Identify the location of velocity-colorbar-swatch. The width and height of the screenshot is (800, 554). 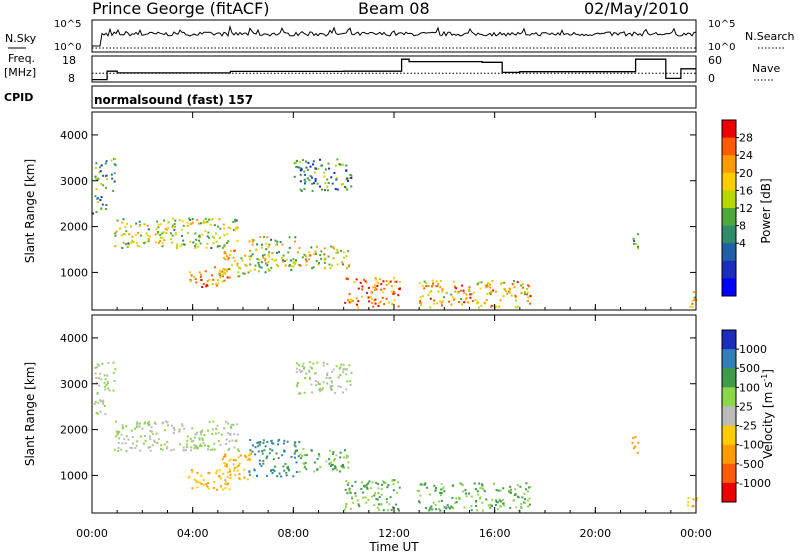
(729, 492).